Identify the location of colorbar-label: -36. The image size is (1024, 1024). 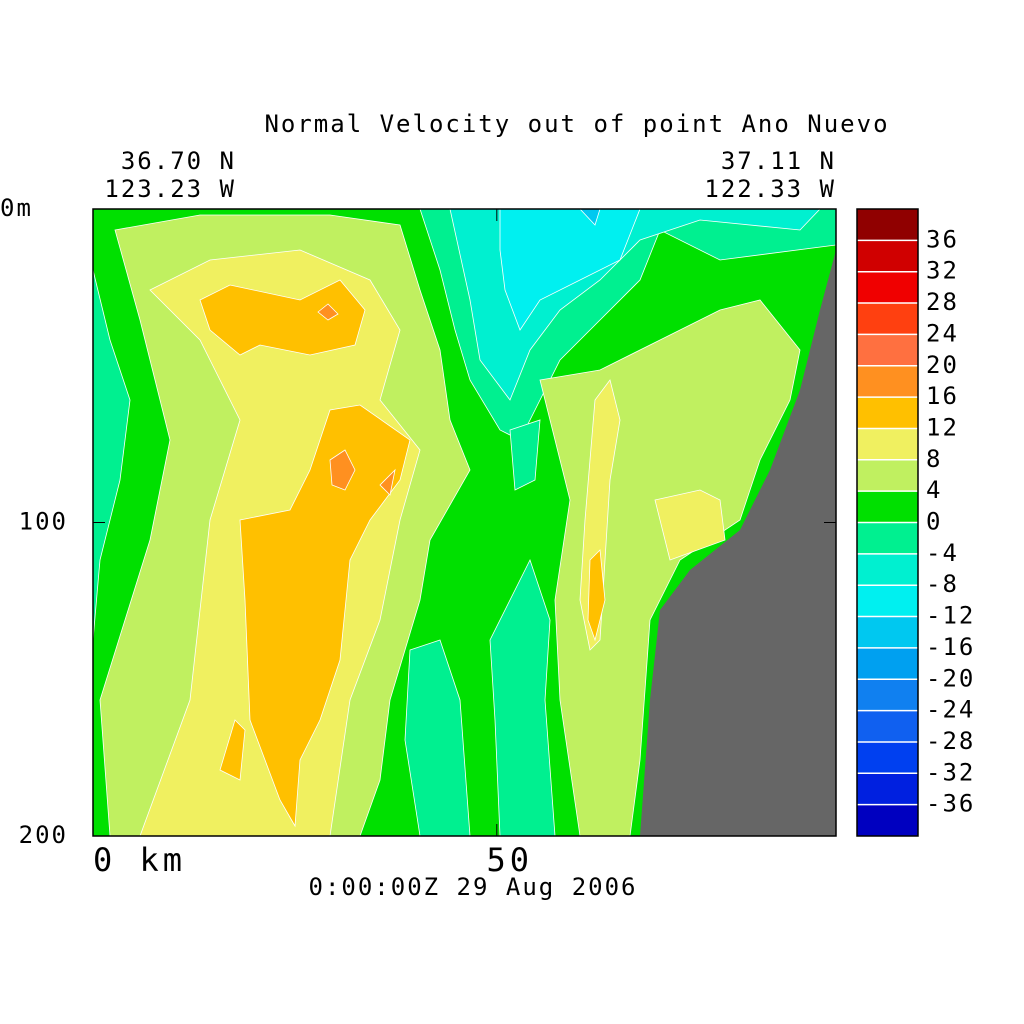
(950, 804).